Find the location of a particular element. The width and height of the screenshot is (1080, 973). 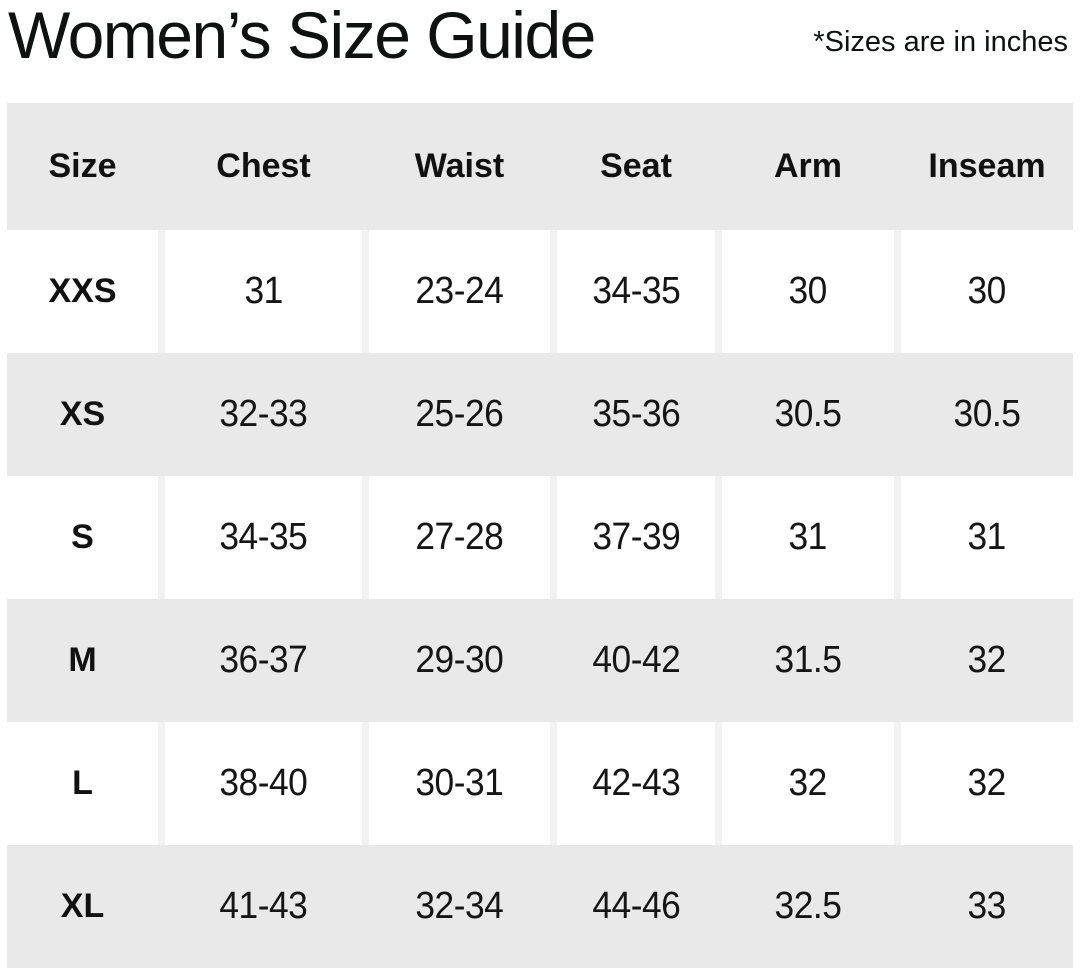

table-row-m: M 36-37 29-30 40-42 31.5 32 is located at coordinates (540, 660).